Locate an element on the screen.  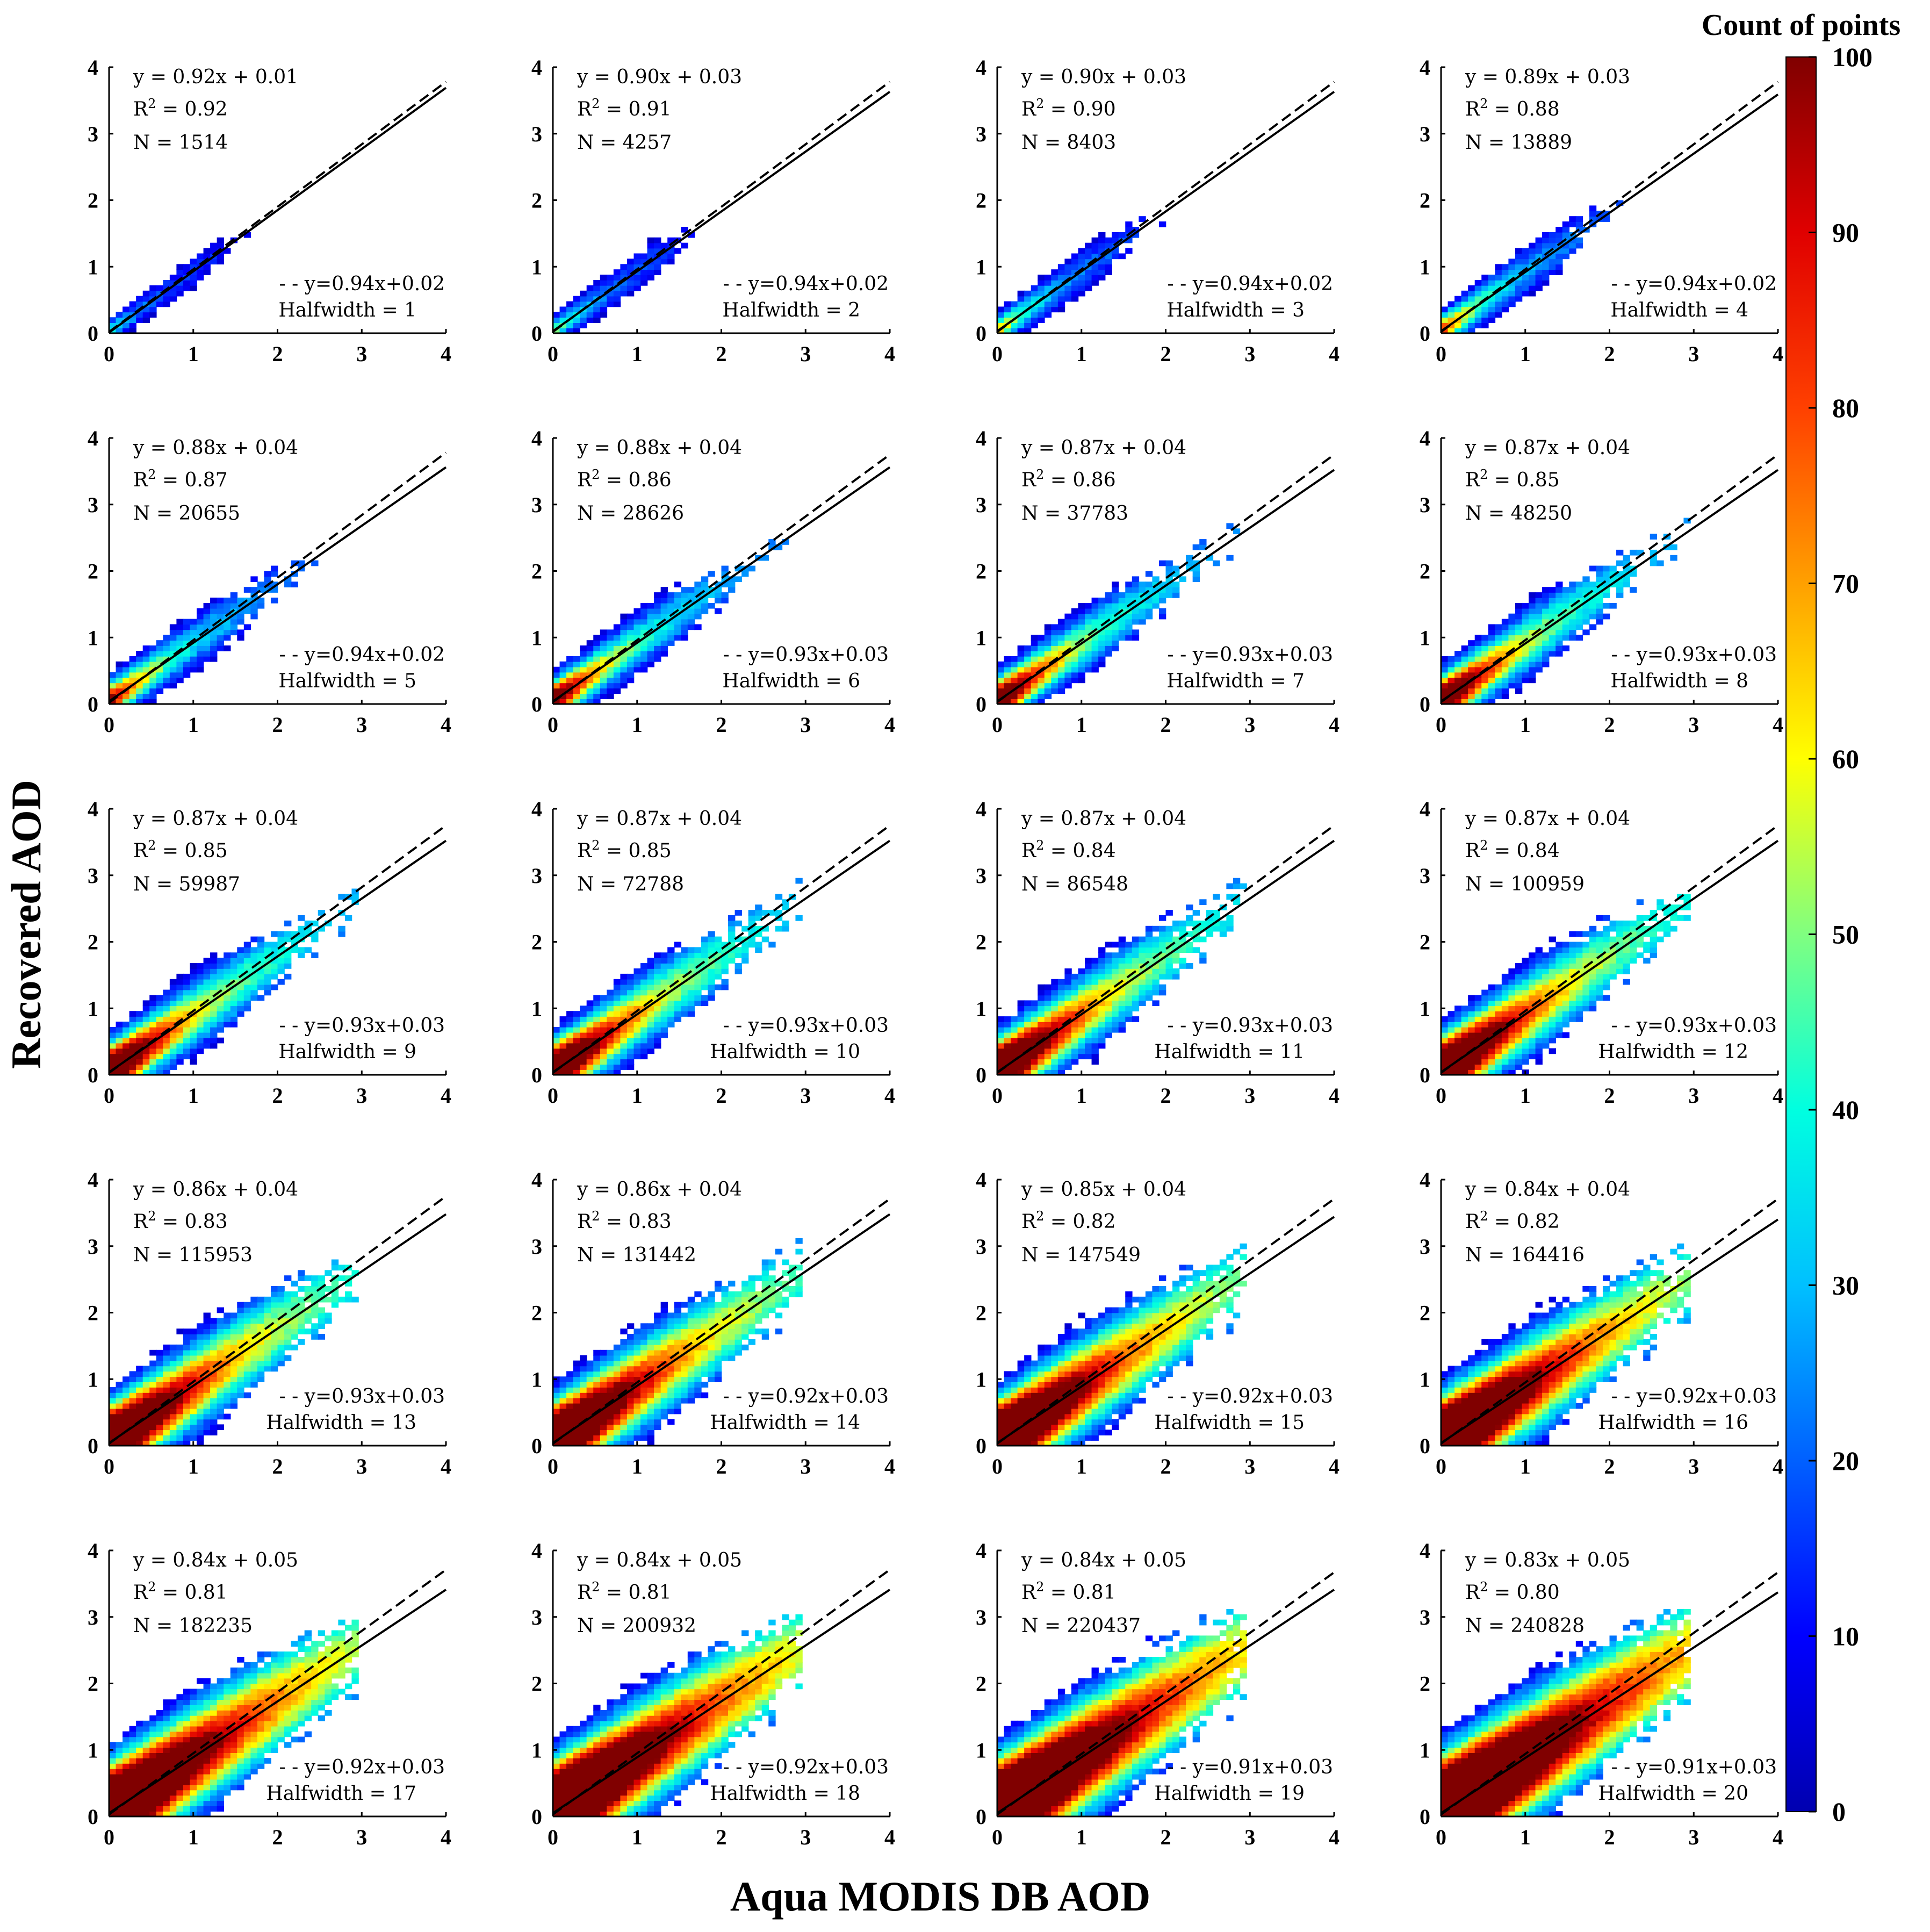
y-tick-label: 0 is located at coordinates (981, 704).